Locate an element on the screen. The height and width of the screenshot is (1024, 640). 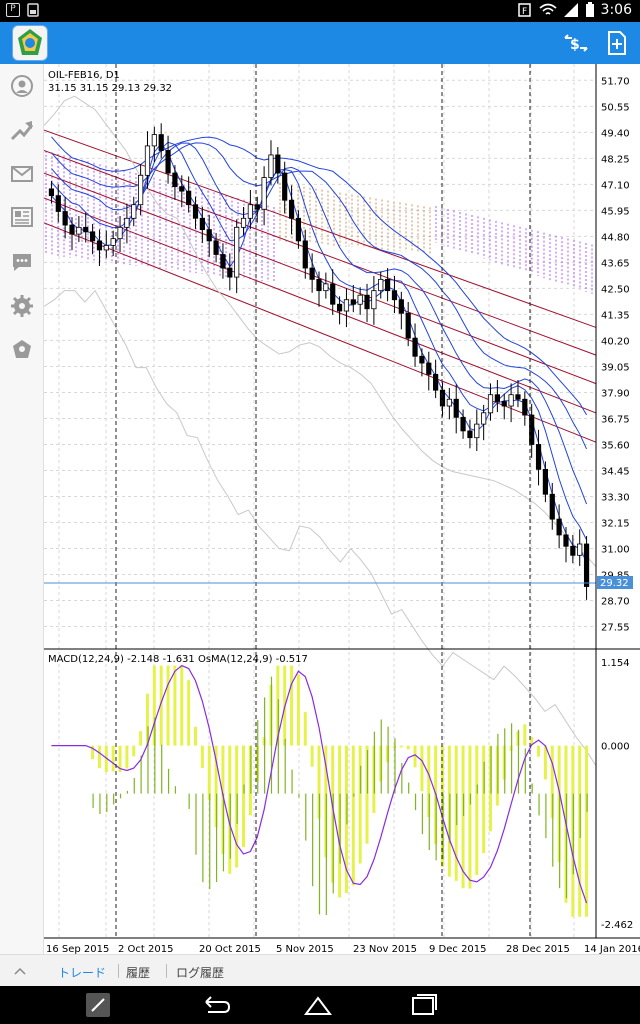
chat-icon is located at coordinates (22, 262).